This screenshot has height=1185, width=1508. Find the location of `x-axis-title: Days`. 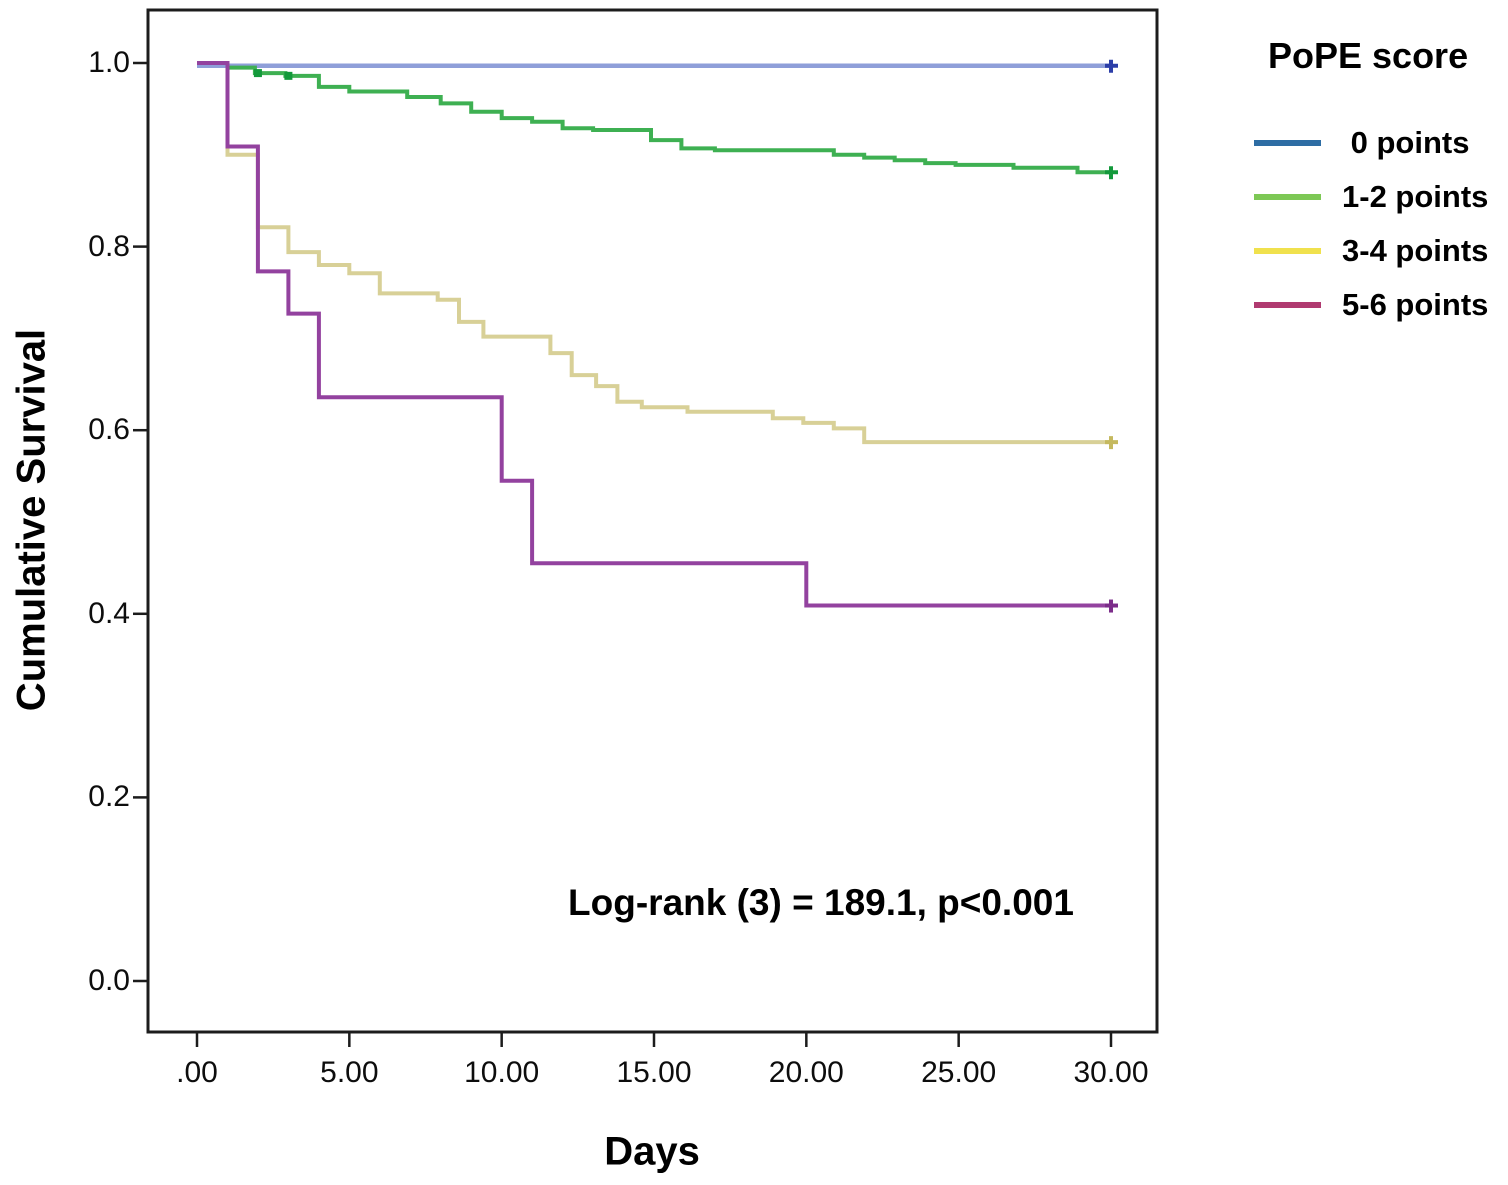

x-axis-title: Days is located at coordinates (652, 1151).